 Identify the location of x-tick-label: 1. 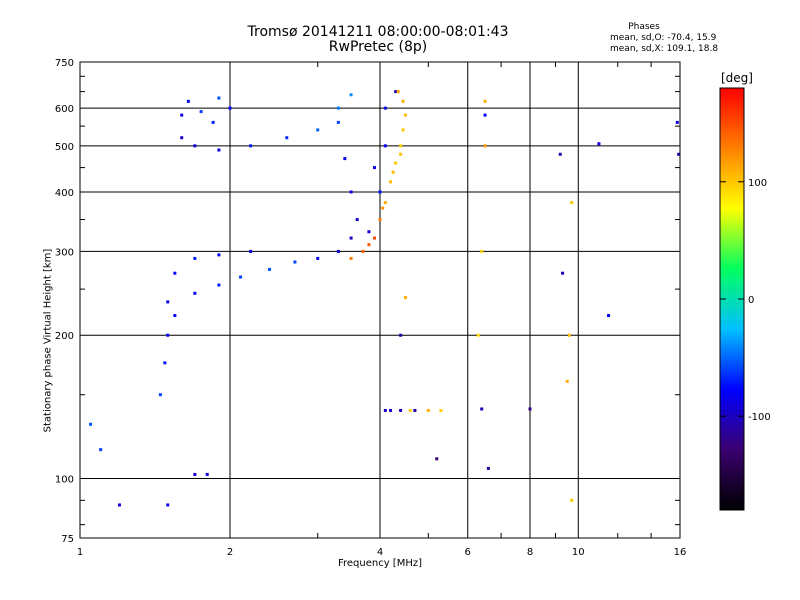
(80, 552).